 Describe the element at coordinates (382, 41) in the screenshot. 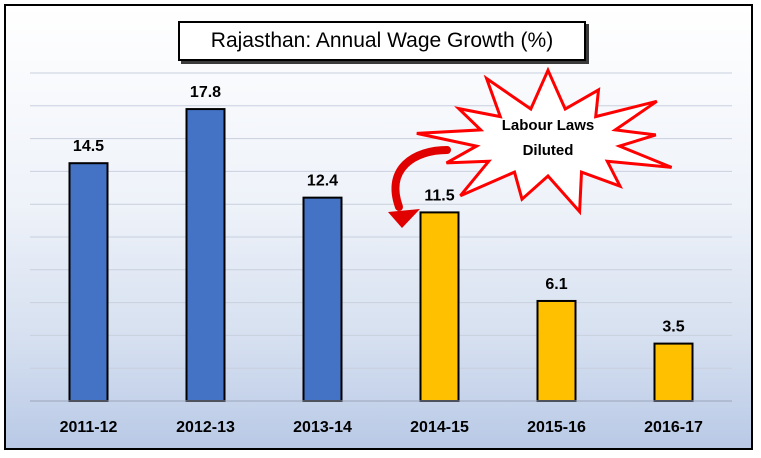

I see `chart-title: Rajasthan: Annual Wage Growth (%)` at that location.